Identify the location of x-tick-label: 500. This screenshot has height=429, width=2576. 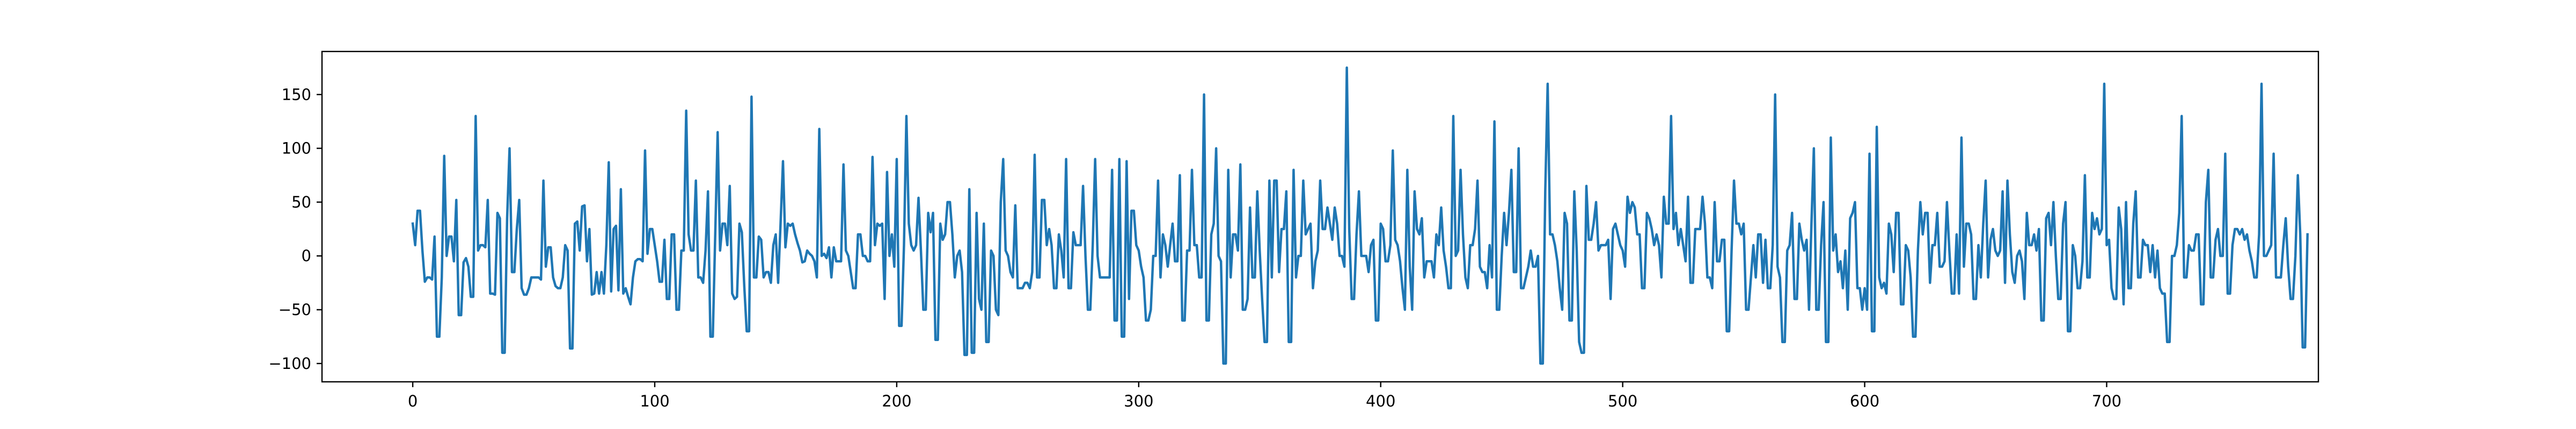
(1622, 401).